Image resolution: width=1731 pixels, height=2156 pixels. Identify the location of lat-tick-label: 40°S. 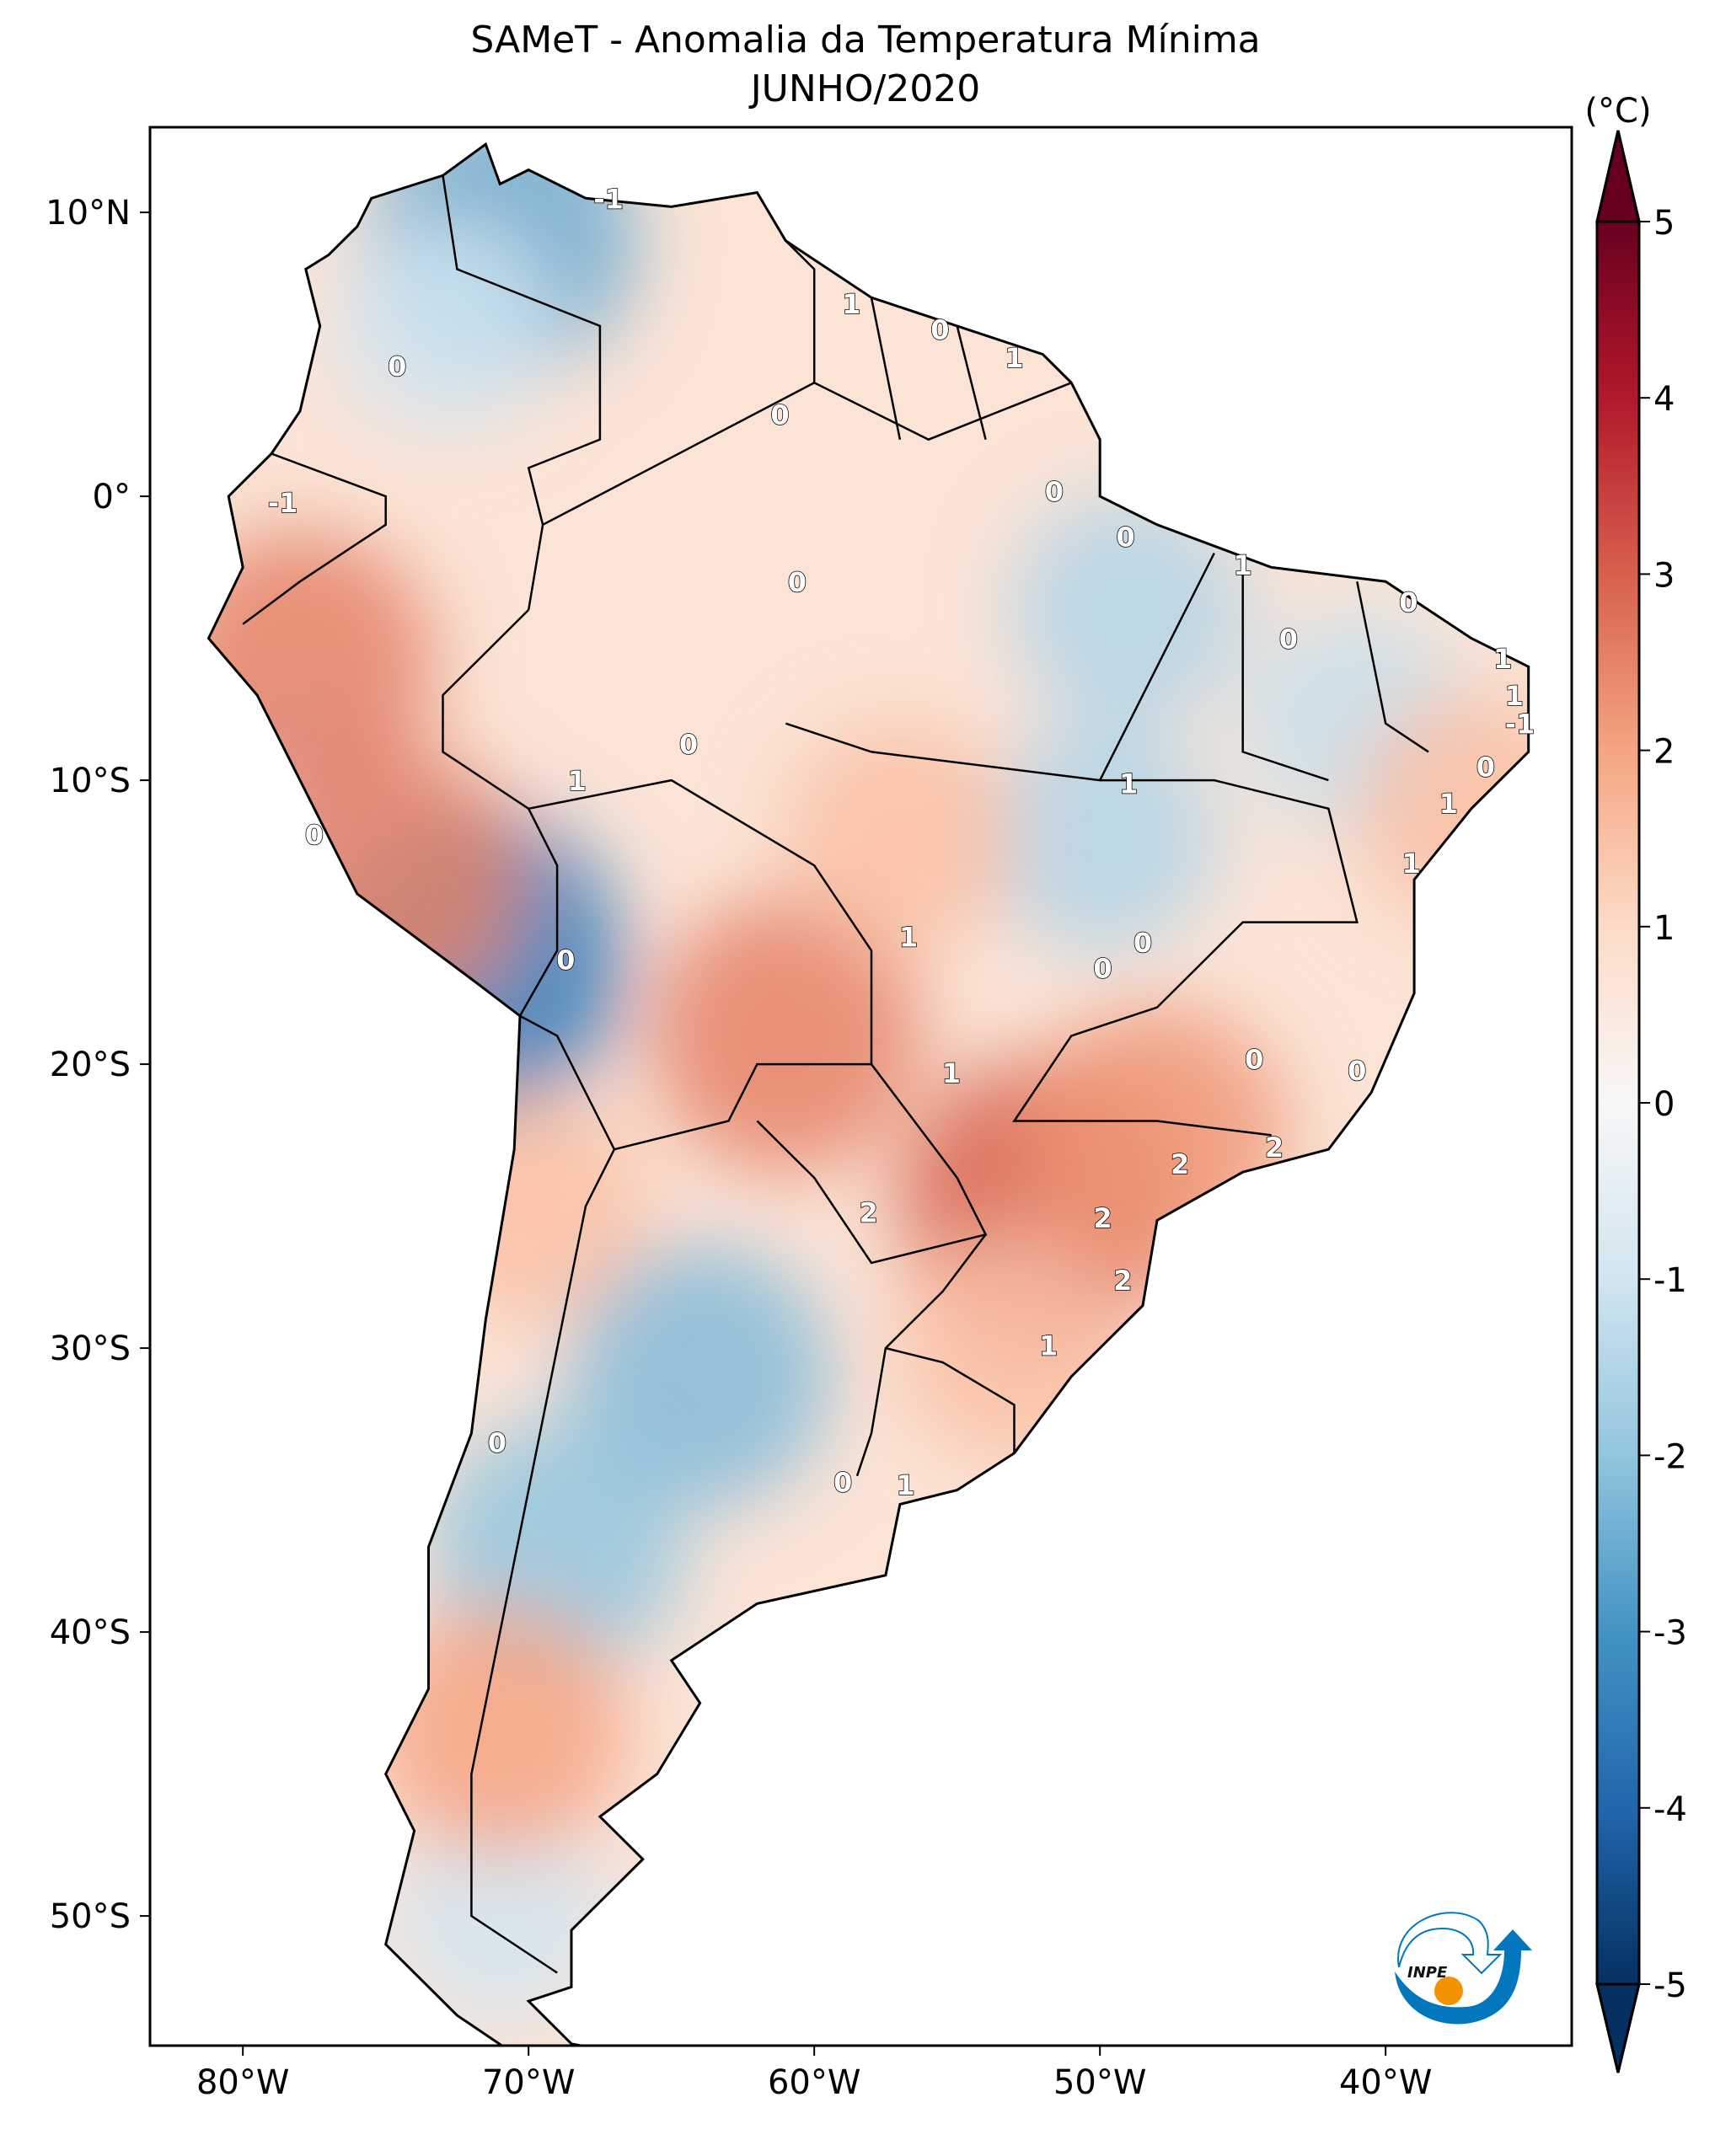
(90, 1632).